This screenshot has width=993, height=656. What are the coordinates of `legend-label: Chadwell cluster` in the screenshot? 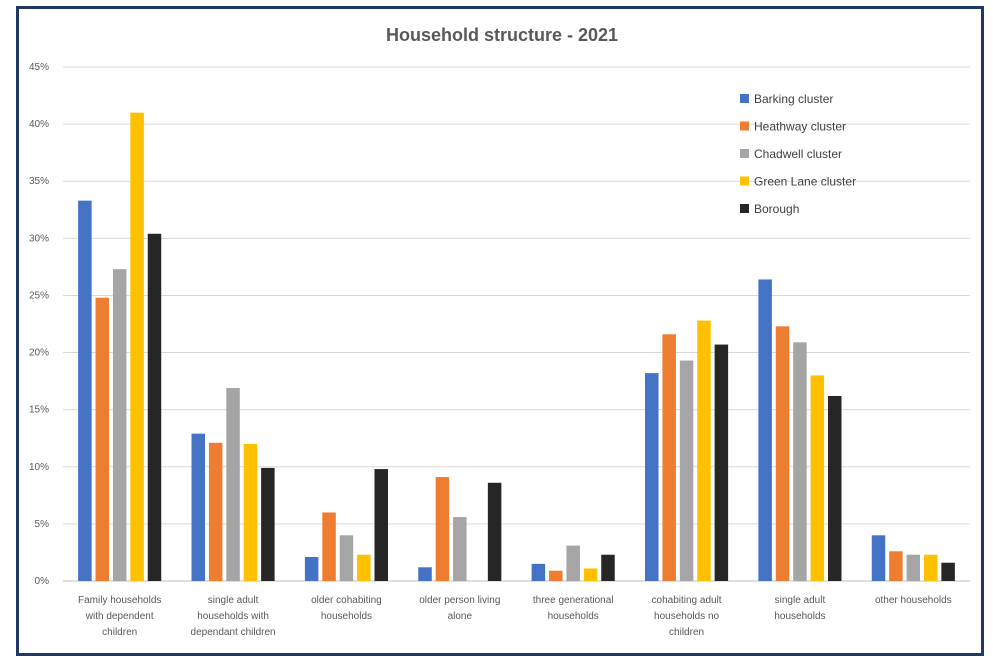 It's located at (798, 154).